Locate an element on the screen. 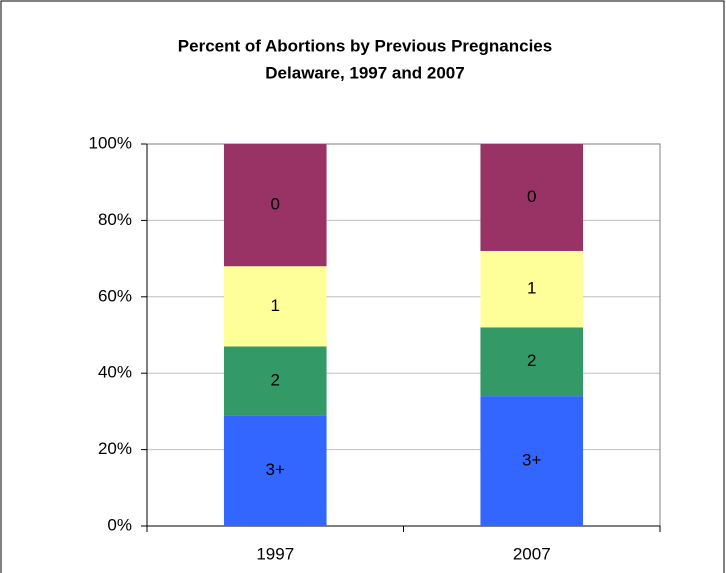 The width and height of the screenshot is (726, 573). chart-subtitle: Delaware, 1997 and 2007 is located at coordinates (364, 72).